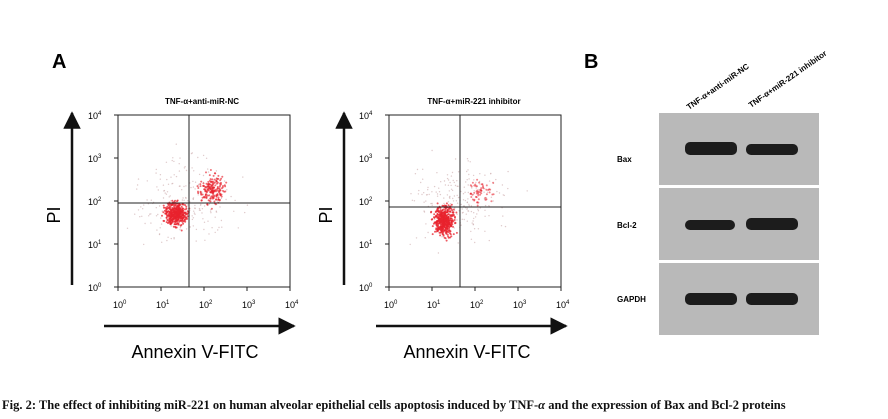 The width and height of the screenshot is (888, 419). What do you see at coordinates (391, 305) in the screenshot?
I see `x-tick-label: 100` at bounding box center [391, 305].